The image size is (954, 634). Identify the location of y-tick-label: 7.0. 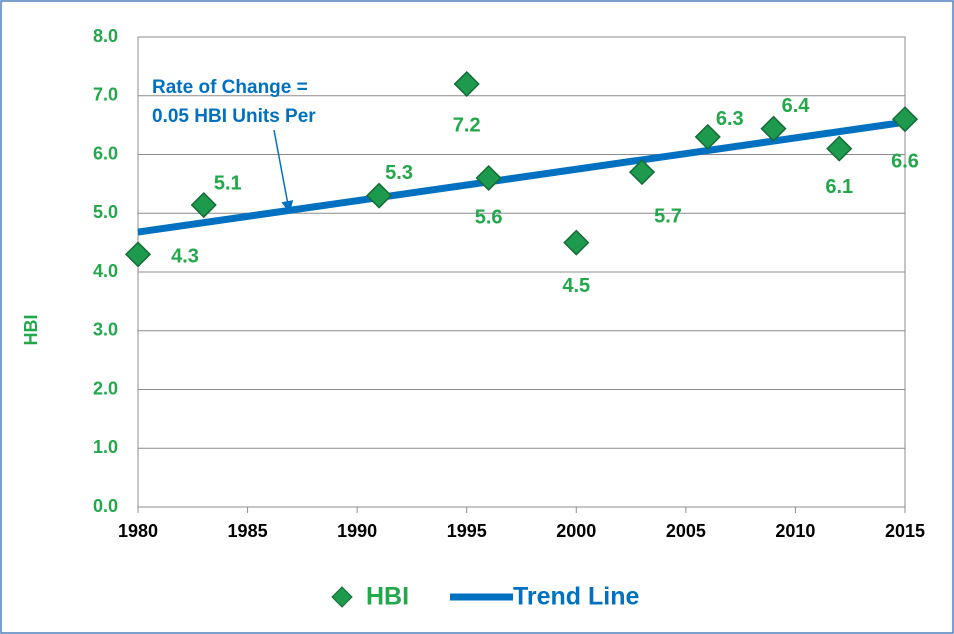
(105, 95).